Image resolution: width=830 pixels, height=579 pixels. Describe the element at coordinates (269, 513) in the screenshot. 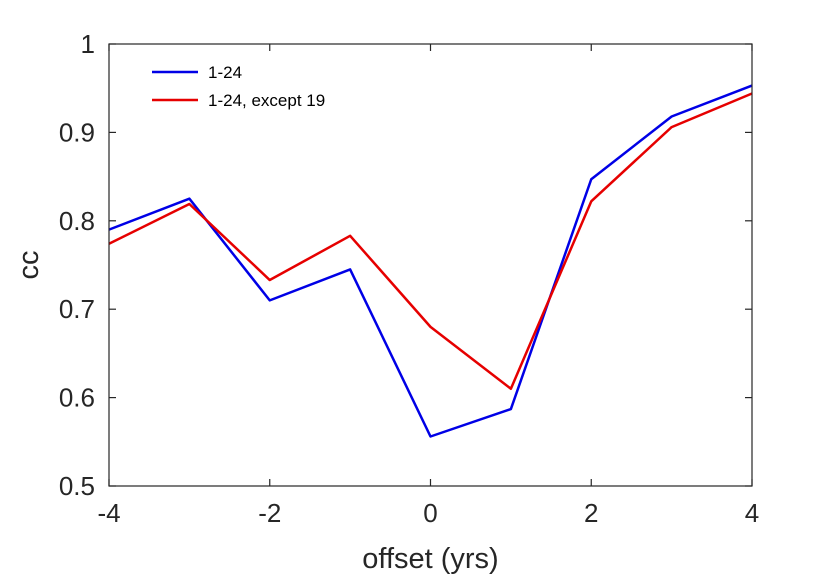

I see `x-tick-label: -2` at that location.